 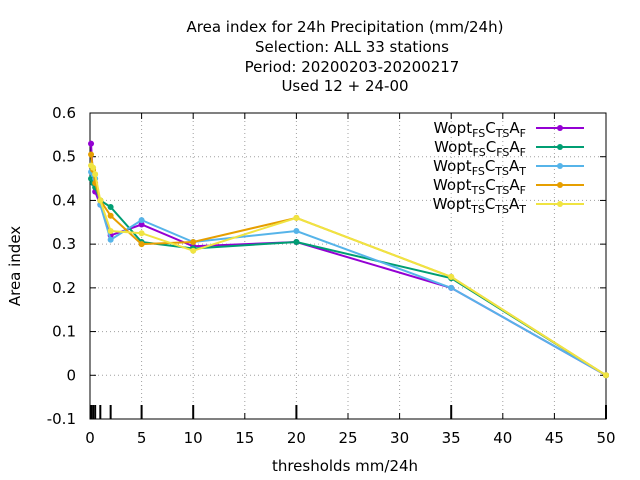 I want to click on x-tick-label: 50, so click(x=605, y=438).